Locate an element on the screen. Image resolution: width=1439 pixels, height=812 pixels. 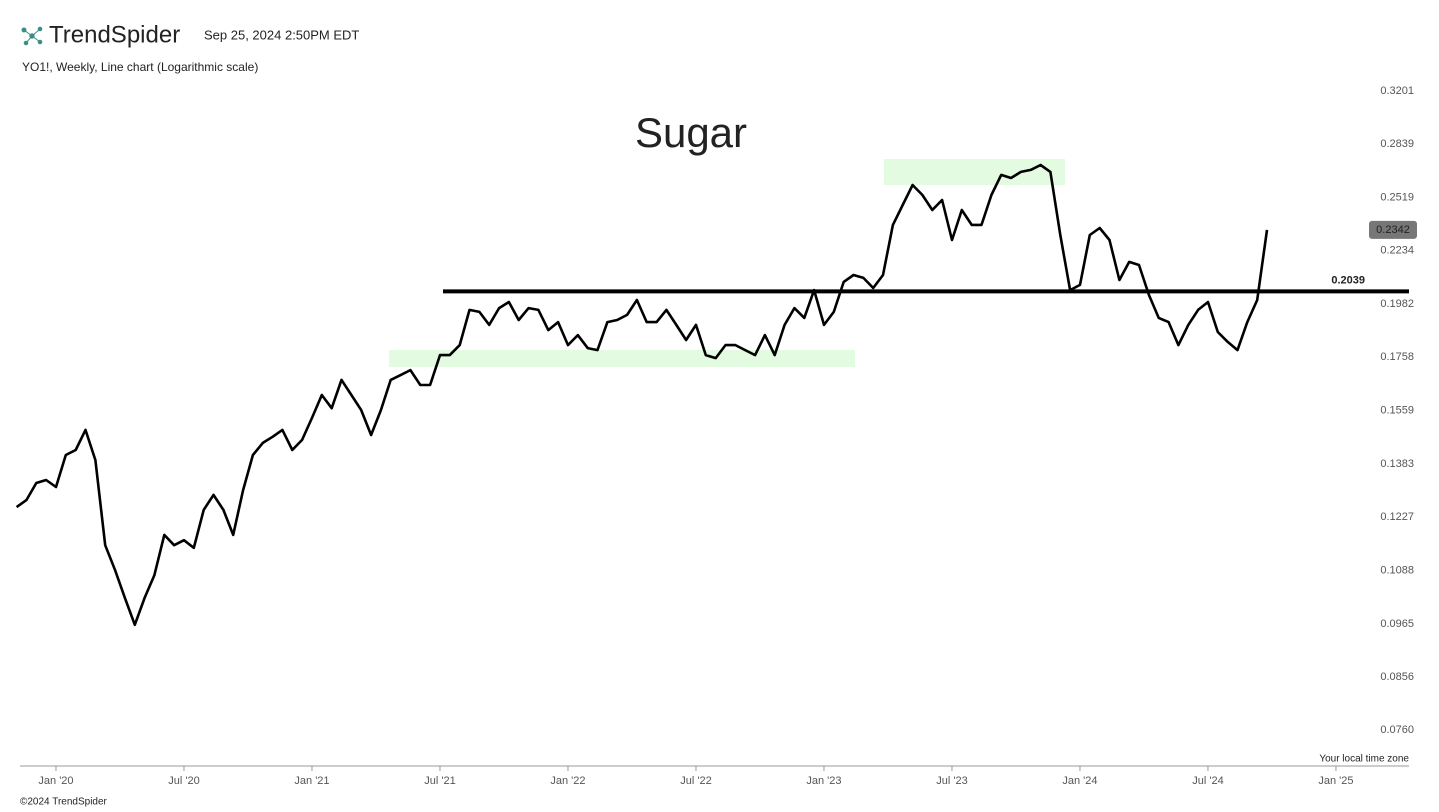
x-tick-label: Jul '22 is located at coordinates (695, 781).